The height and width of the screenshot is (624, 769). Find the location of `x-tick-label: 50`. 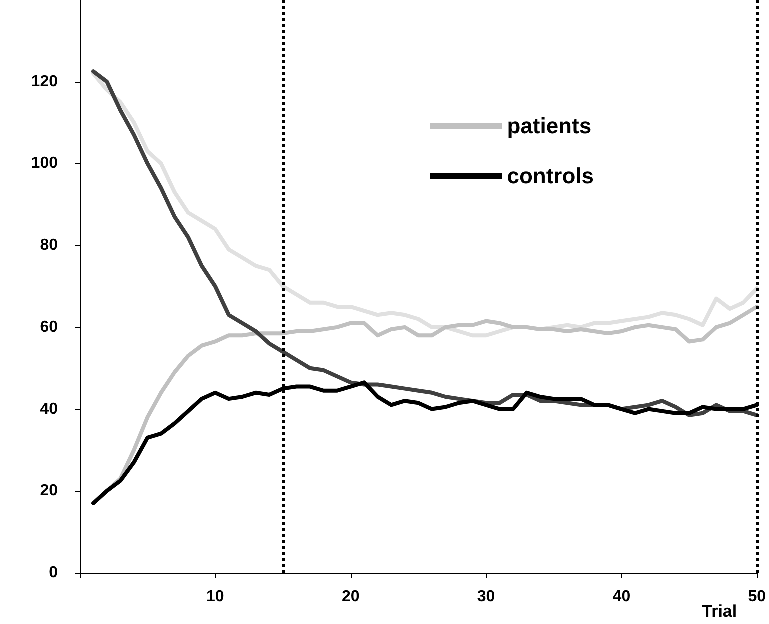

x-tick-label: 50 is located at coordinates (757, 597).